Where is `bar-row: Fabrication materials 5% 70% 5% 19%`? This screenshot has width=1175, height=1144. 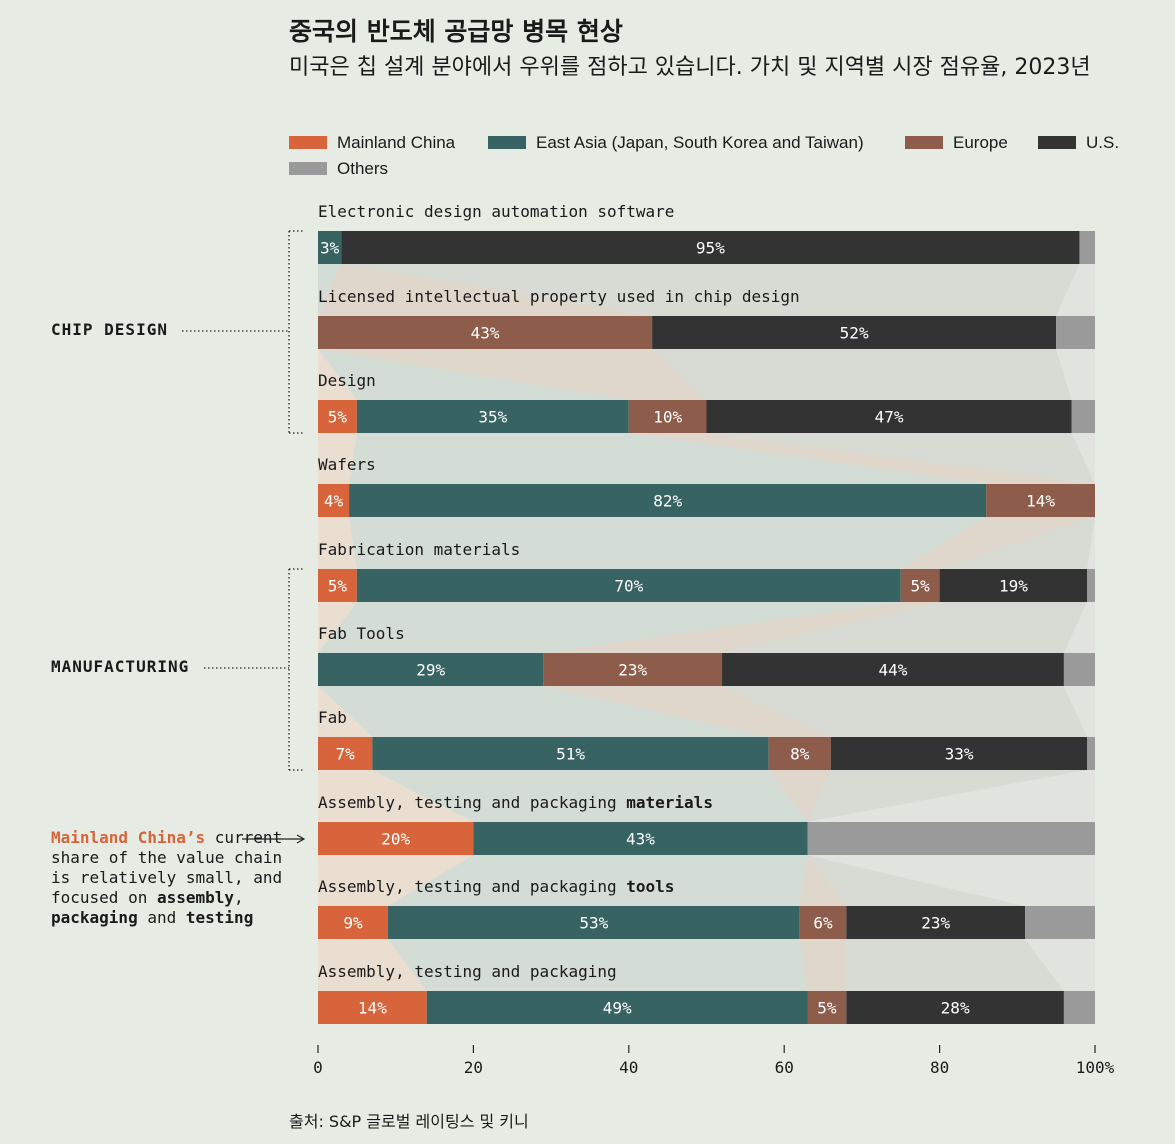
bar-row: Fabrication materials 5% 70% 5% 19% is located at coordinates (706, 571).